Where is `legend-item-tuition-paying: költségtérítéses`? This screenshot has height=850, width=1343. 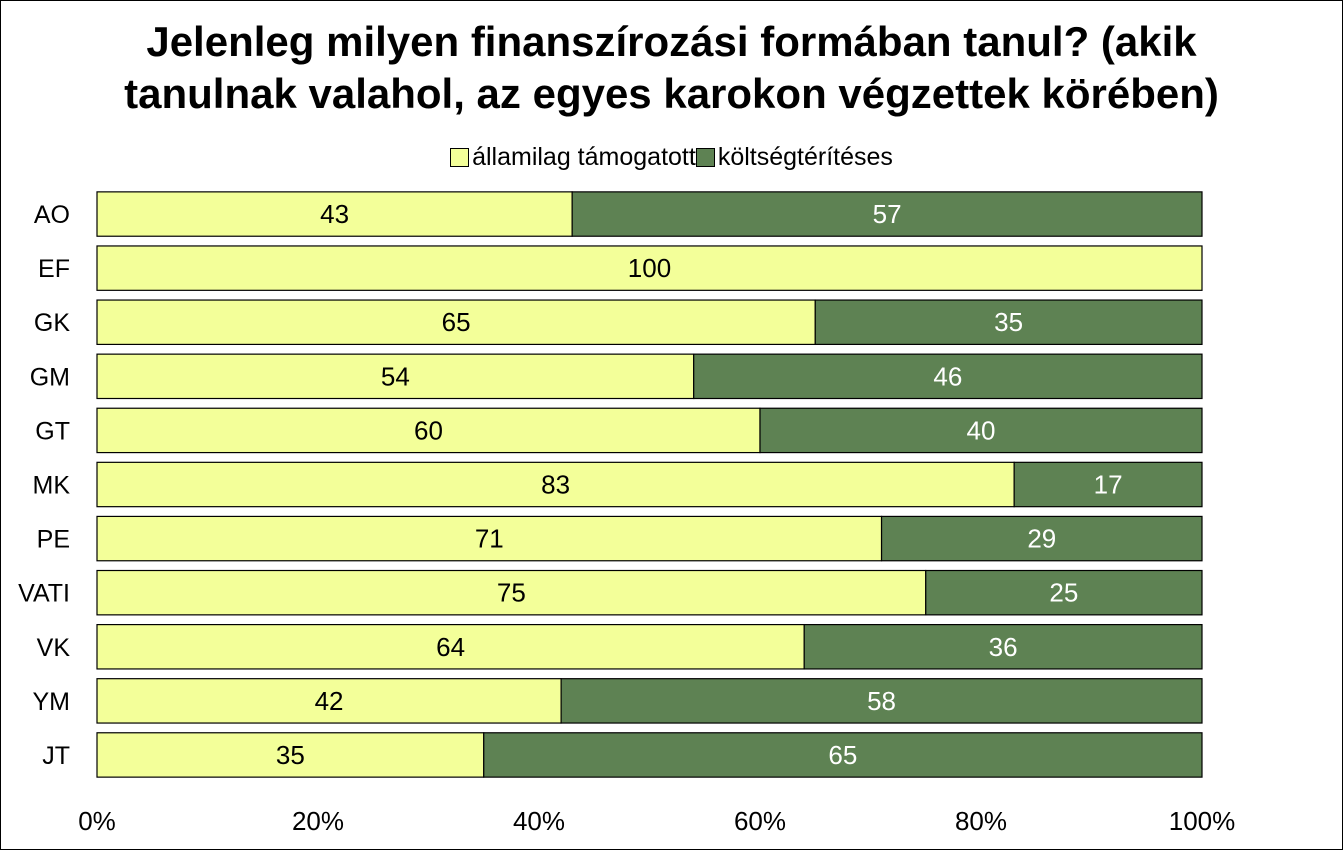
legend-item-tuition-paying: költségtérítéses is located at coordinates (794, 157).